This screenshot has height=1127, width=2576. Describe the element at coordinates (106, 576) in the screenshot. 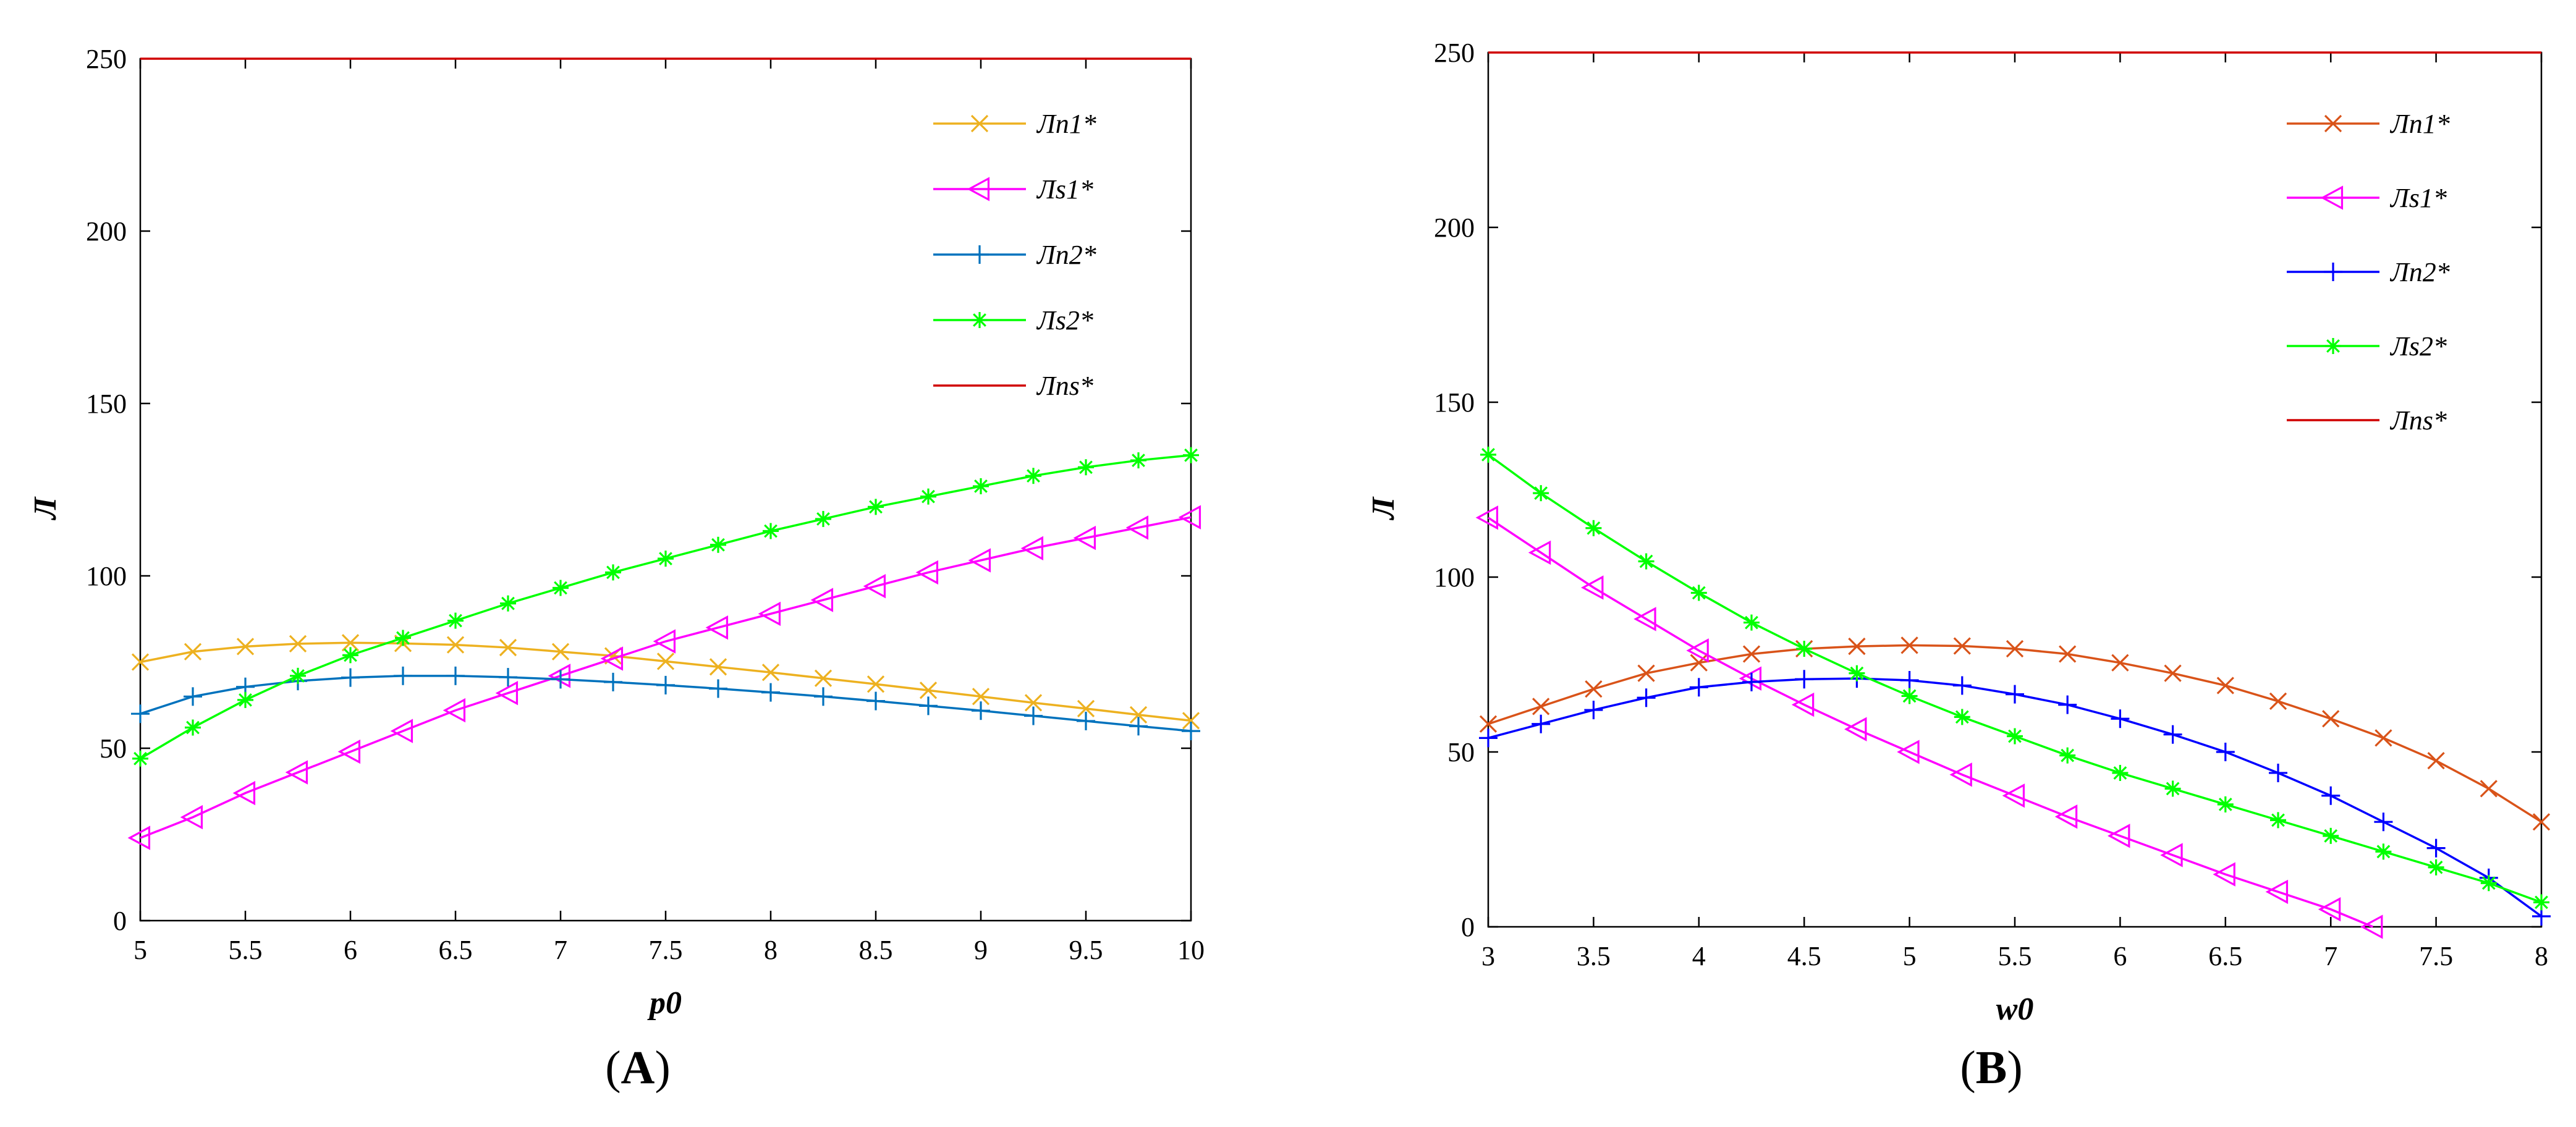

I see `y-tick-label: 100` at that location.